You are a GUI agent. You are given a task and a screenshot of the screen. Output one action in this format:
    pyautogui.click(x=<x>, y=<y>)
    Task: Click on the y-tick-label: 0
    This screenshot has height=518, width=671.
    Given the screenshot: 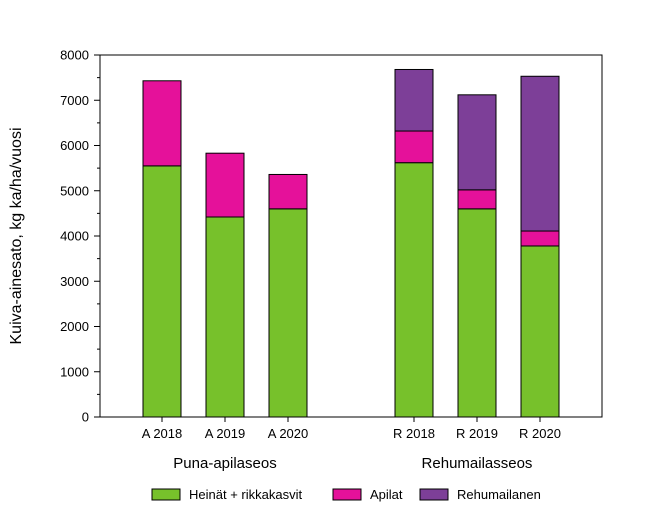 What is the action you would take?
    pyautogui.click(x=85, y=417)
    